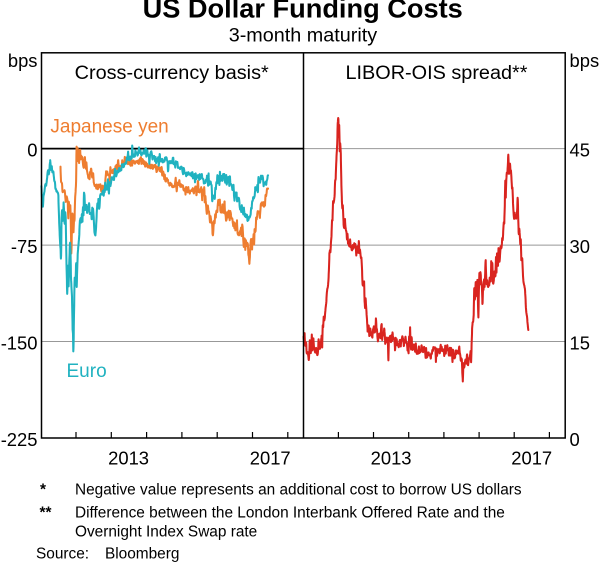 Image resolution: width=600 pixels, height=563 pixels. Describe the element at coordinates (24, 246) in the screenshot. I see `svg-text: -75` at that location.